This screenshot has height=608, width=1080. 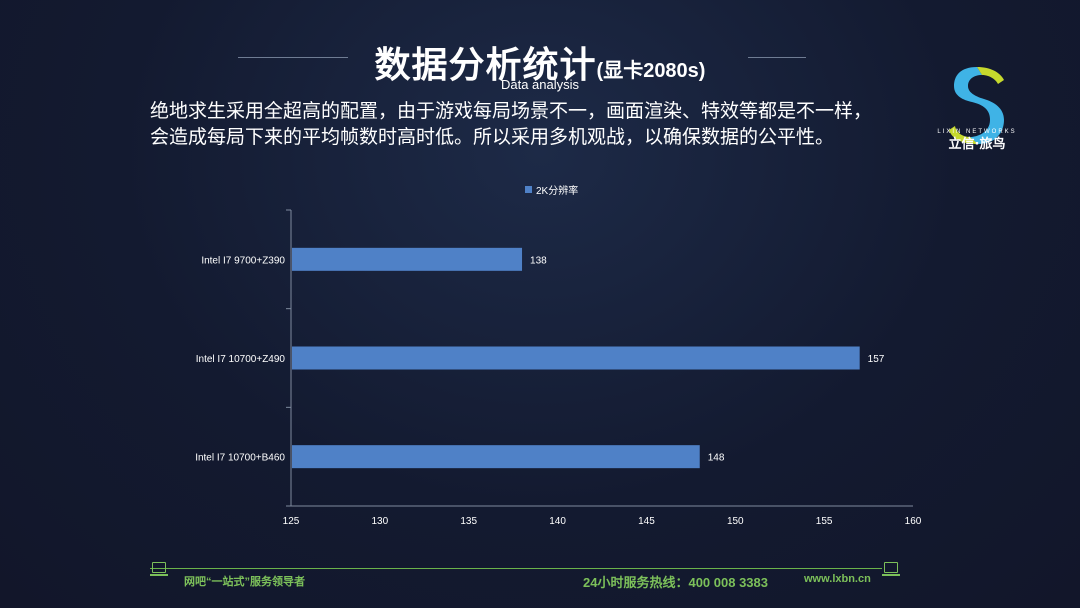 What do you see at coordinates (913, 521) in the screenshot?
I see `x-tick-label: 160` at bounding box center [913, 521].